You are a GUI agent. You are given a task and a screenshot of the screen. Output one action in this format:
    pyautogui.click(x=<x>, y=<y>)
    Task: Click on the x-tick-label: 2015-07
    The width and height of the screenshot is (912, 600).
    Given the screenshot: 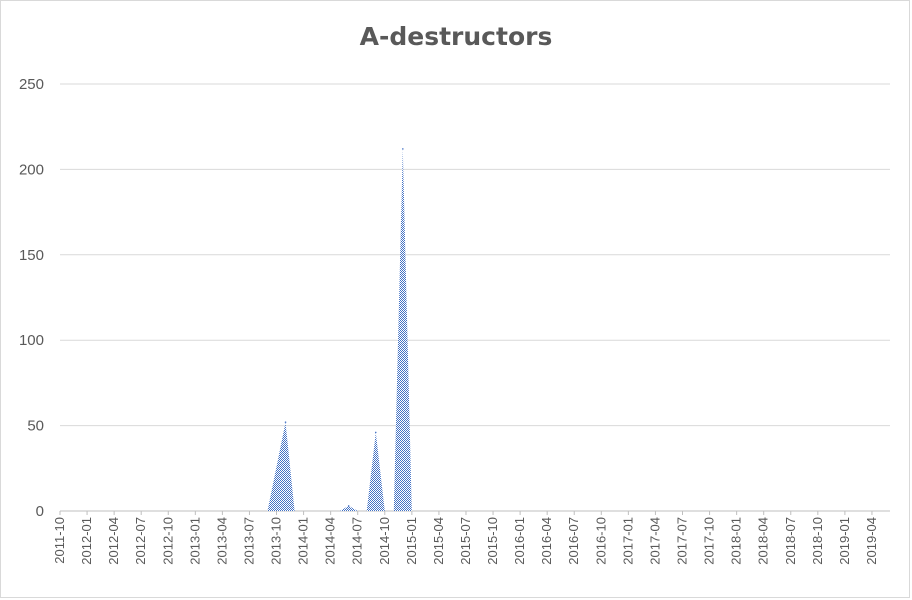 What is the action you would take?
    pyautogui.click(x=465, y=541)
    